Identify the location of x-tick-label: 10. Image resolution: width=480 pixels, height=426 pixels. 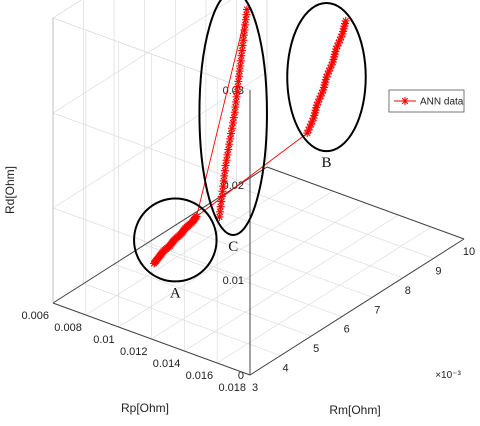
(469, 252).